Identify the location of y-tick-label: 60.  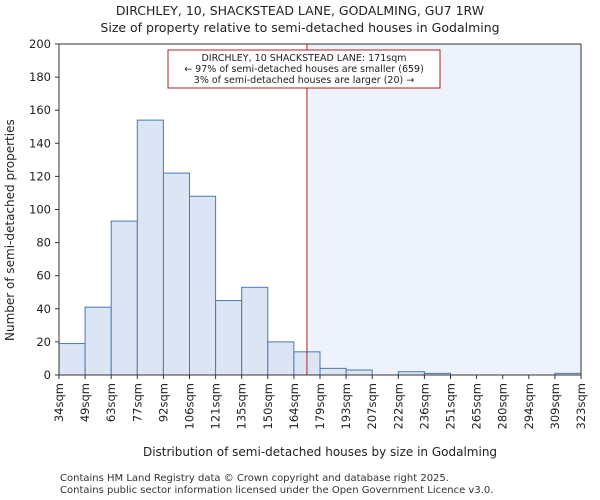
(43, 276).